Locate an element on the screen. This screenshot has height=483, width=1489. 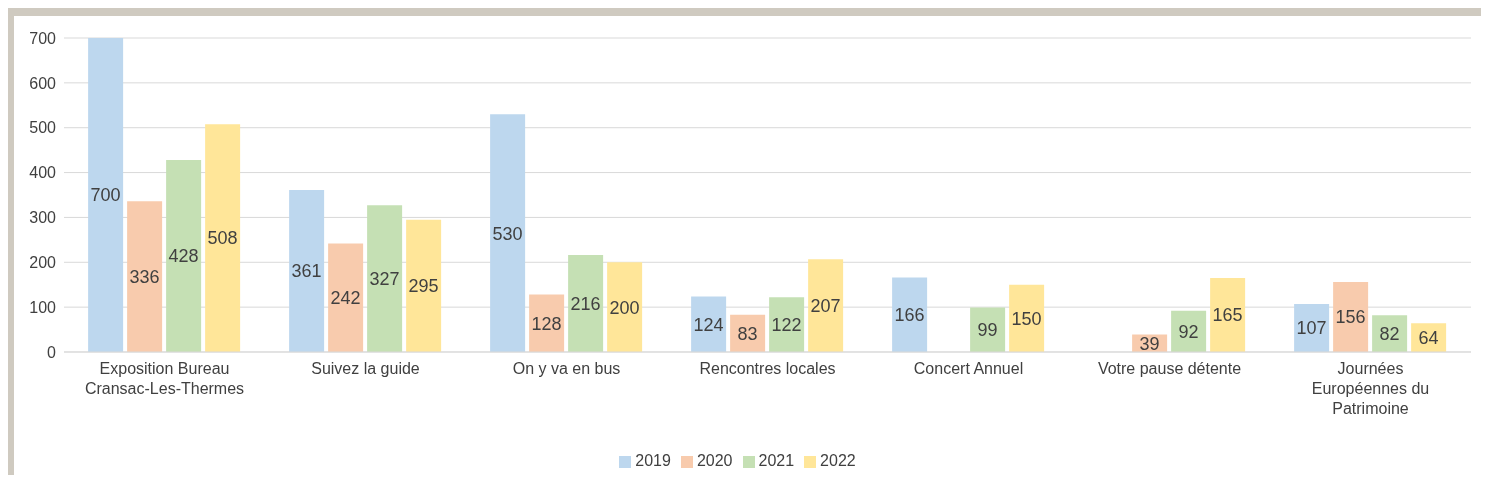
data-label: 207 is located at coordinates (825, 305).